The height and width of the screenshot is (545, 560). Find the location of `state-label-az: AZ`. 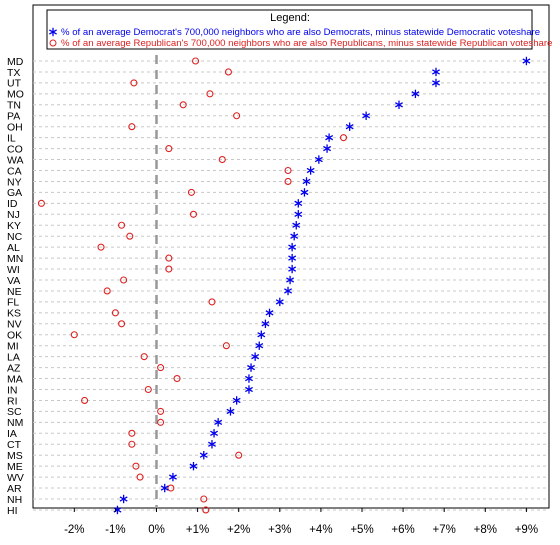

state-label-az: AZ is located at coordinates (14, 368).